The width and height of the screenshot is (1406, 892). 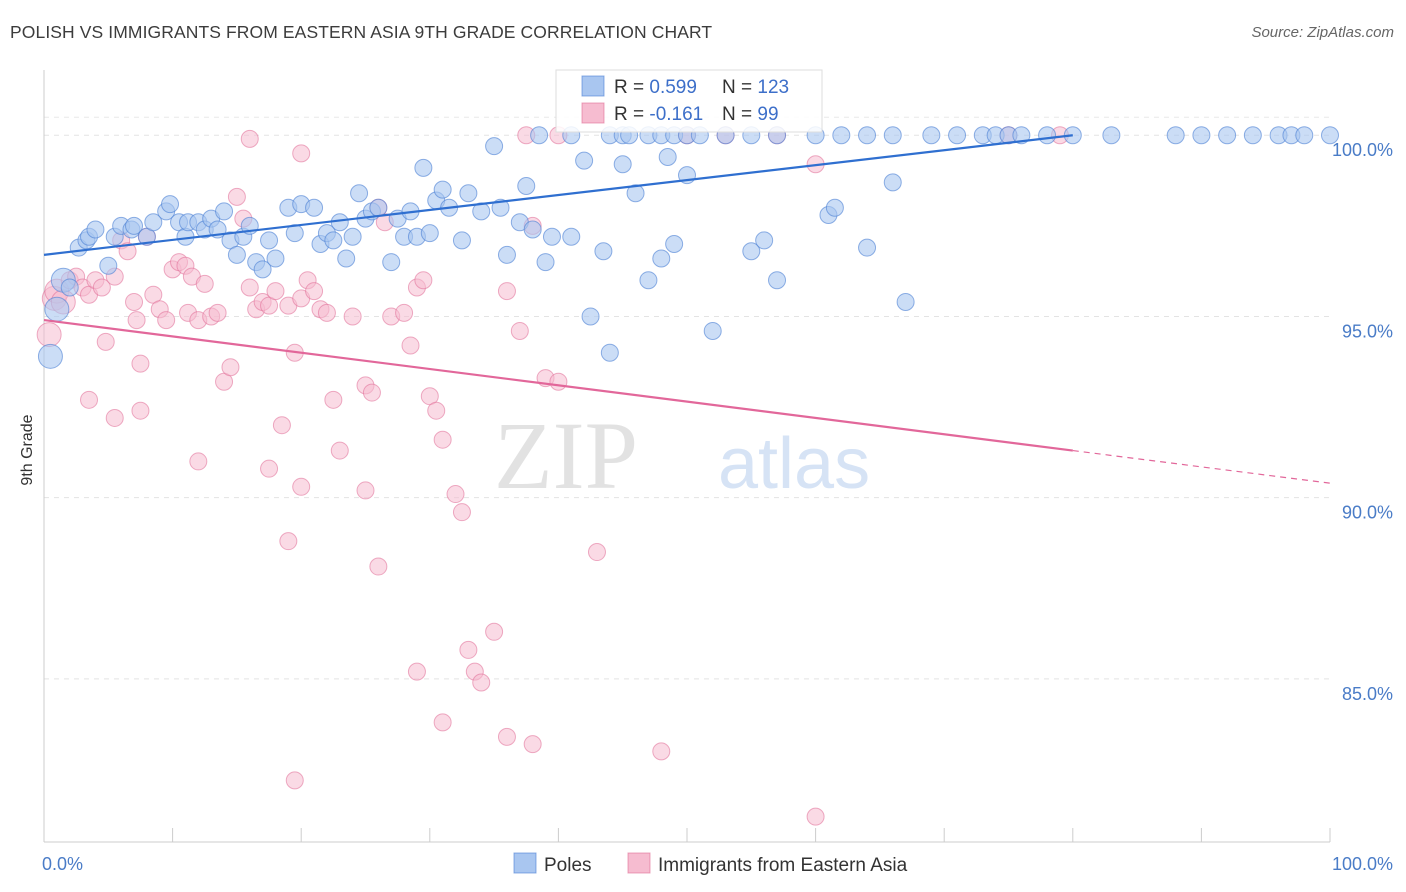 I want to click on legend-swatch-poles, so click(x=593, y=86).